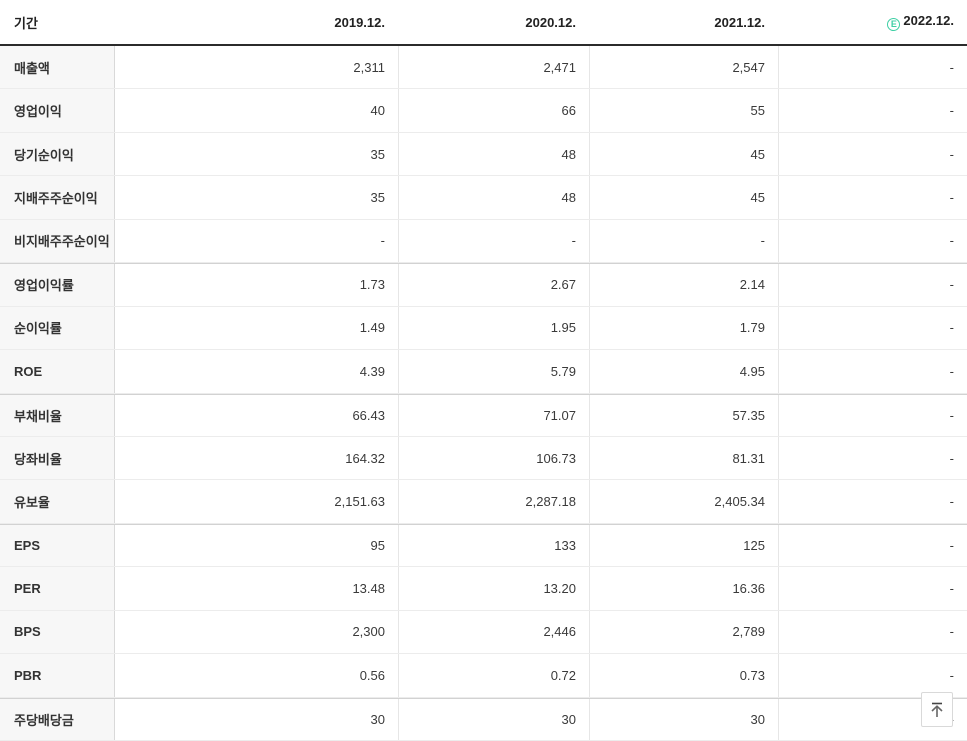 This screenshot has width=967, height=741. I want to click on row-label: PER, so click(57, 588).